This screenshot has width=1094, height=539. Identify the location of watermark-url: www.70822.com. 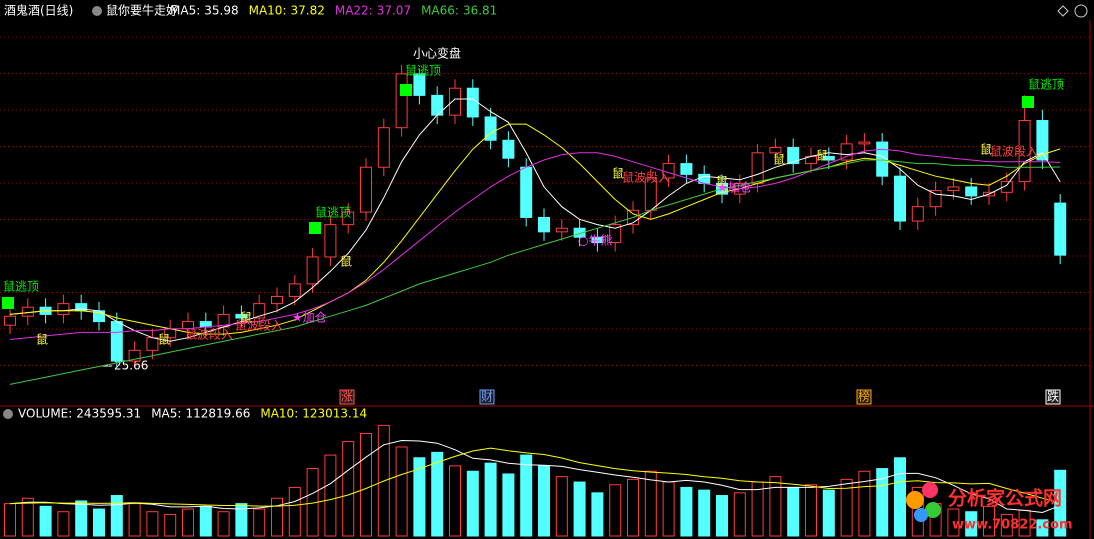
(1012, 525).